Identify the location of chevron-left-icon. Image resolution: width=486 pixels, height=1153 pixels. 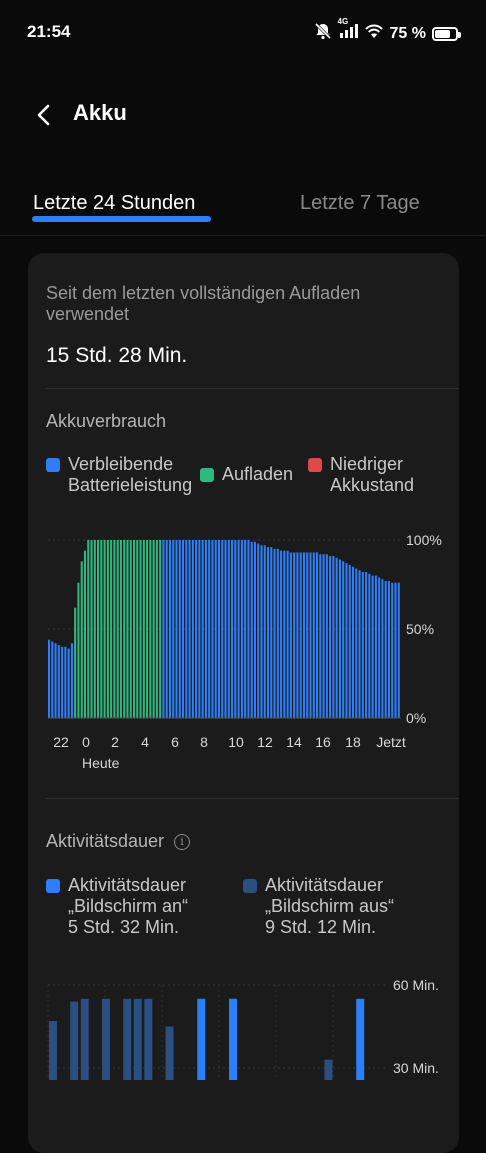
(43, 115).